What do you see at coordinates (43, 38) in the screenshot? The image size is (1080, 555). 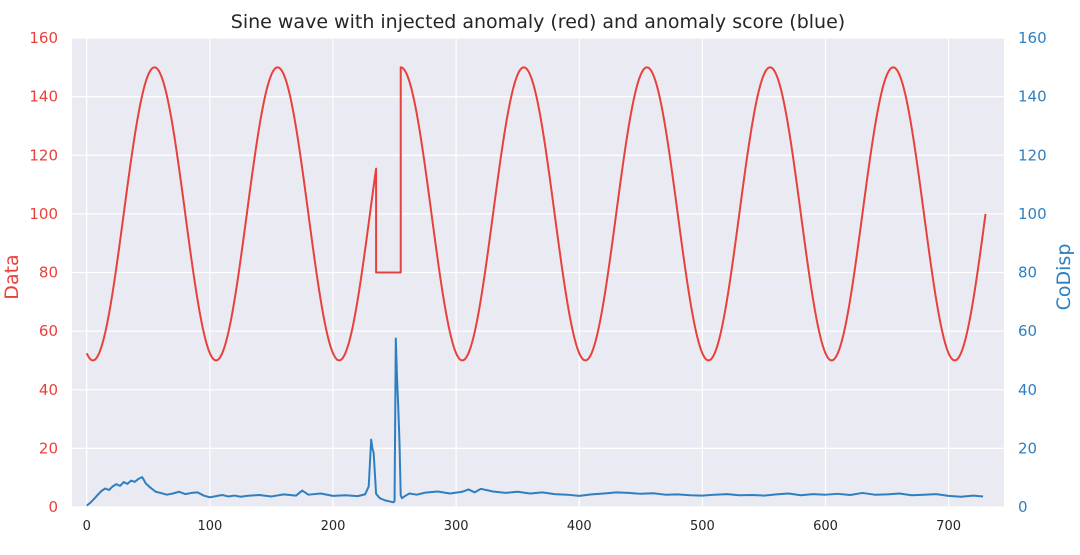 I see `y-tick-label-left: 160` at bounding box center [43, 38].